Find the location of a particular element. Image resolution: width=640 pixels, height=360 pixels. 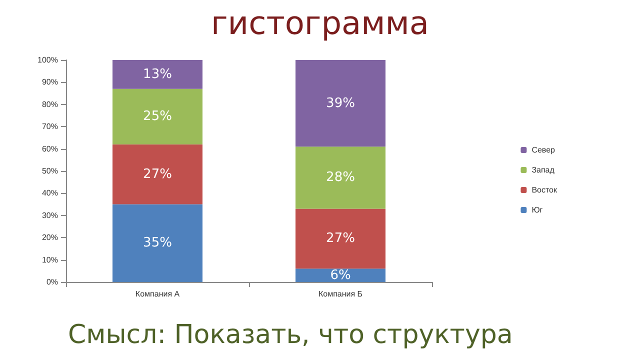

data-label: 39% is located at coordinates (340, 103).